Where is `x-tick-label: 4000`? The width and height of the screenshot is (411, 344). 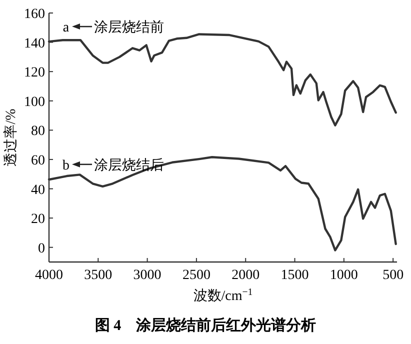 x-tick-label: 4000 is located at coordinates (49, 275).